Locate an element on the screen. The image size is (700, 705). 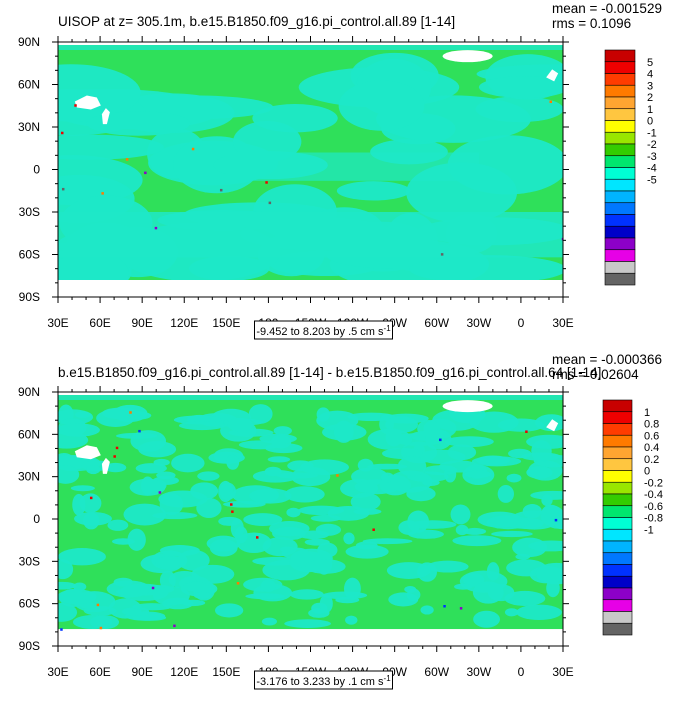
colorbar-label: 2 is located at coordinates (650, 98).